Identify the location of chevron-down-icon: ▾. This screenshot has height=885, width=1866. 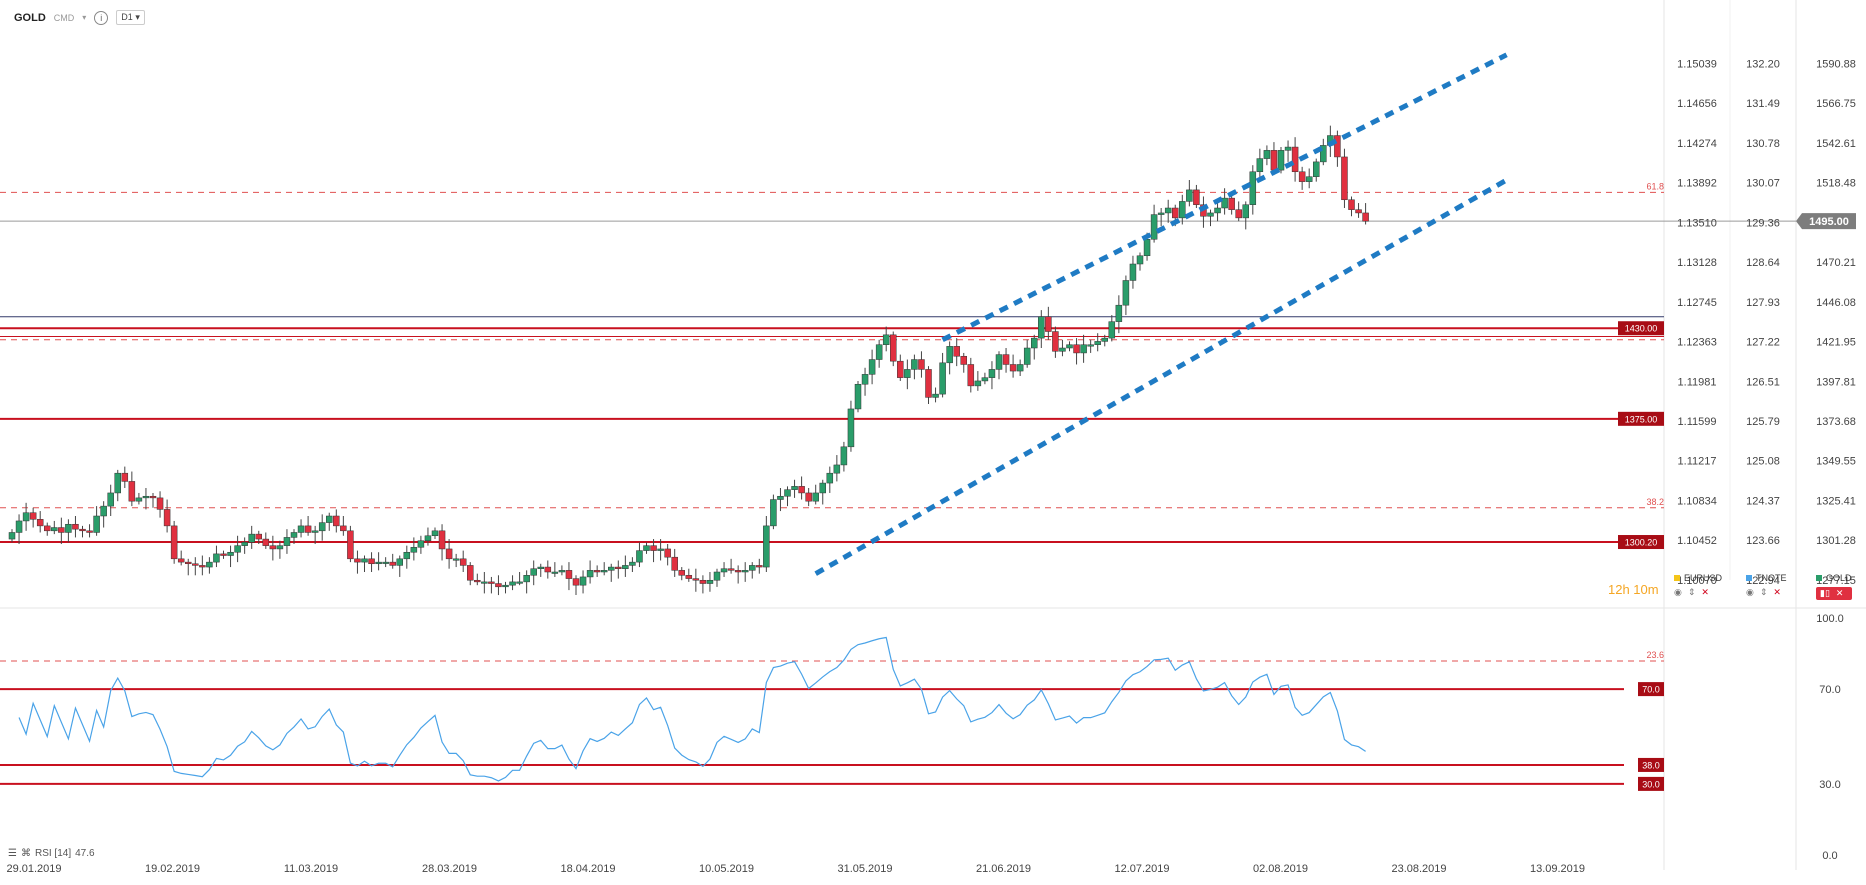
(84, 17).